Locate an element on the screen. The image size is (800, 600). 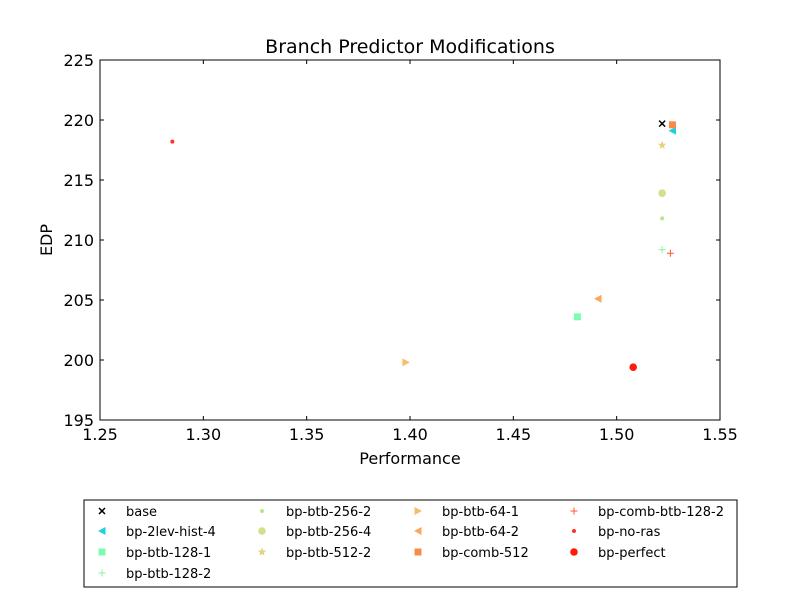
legend-item: bp-btb-64-1 is located at coordinates (466, 512).